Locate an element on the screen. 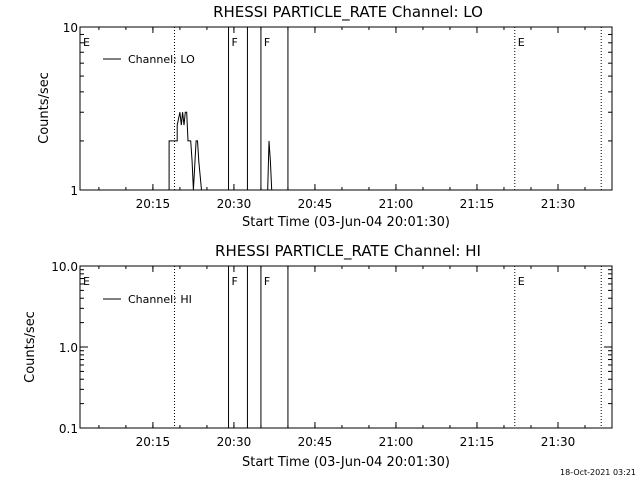 The image size is (640, 480). y-tick-label: 0.1 is located at coordinates (68, 429).